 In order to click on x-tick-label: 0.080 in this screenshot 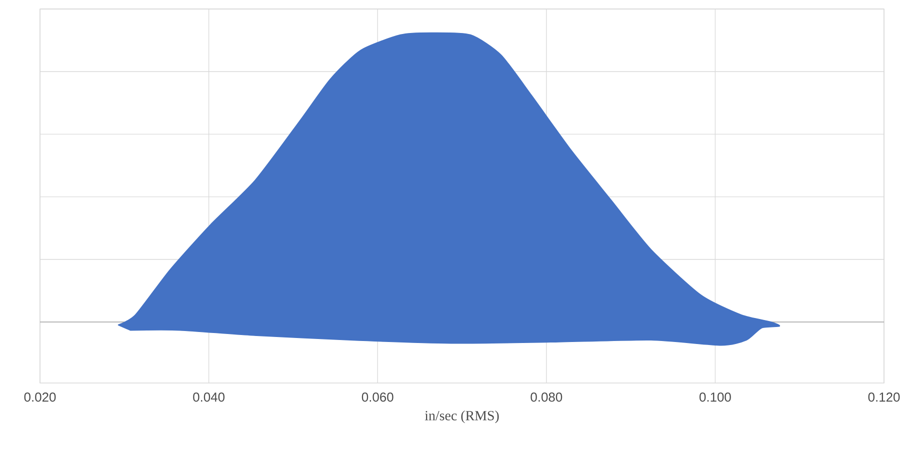, I will do `click(546, 397)`.